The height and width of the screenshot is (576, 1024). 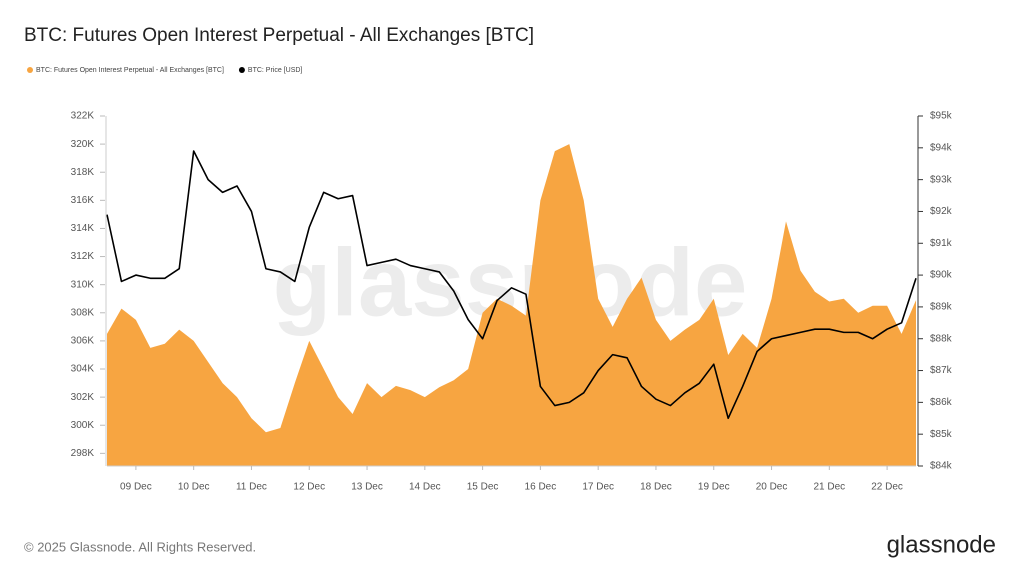 What do you see at coordinates (941, 179) in the screenshot?
I see `y2-tick-label: $93k` at bounding box center [941, 179].